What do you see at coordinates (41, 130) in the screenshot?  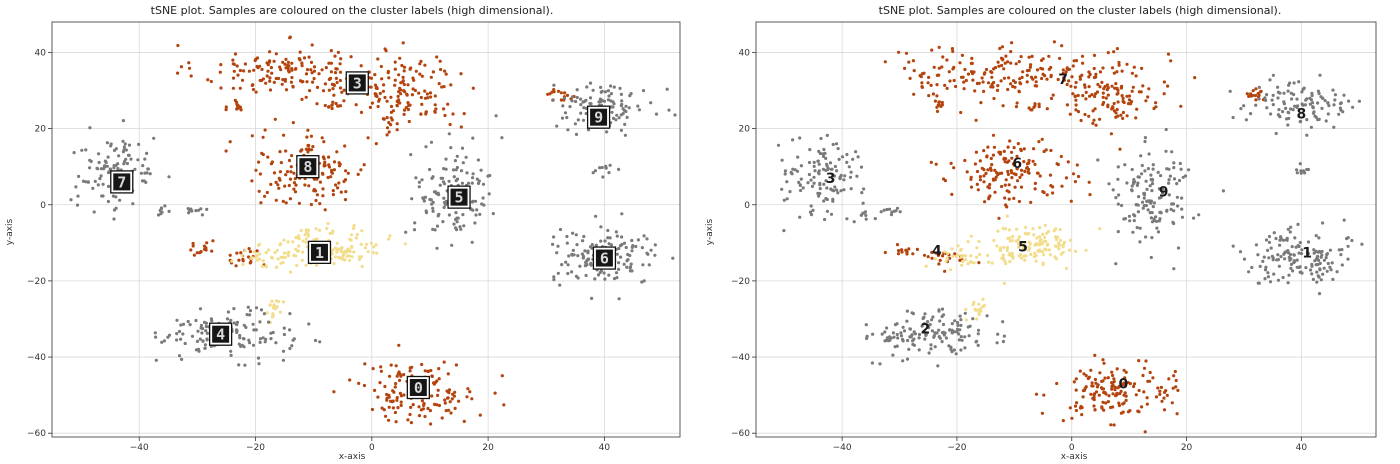 I see `y-tick-label: 20` at bounding box center [41, 130].